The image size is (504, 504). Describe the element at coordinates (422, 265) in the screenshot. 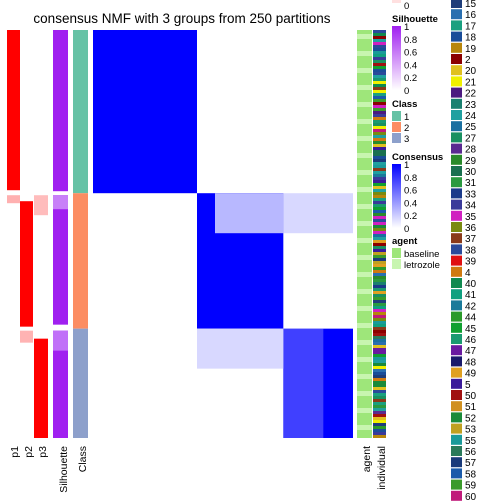

I see `agent-legend-label: letrozole` at that location.